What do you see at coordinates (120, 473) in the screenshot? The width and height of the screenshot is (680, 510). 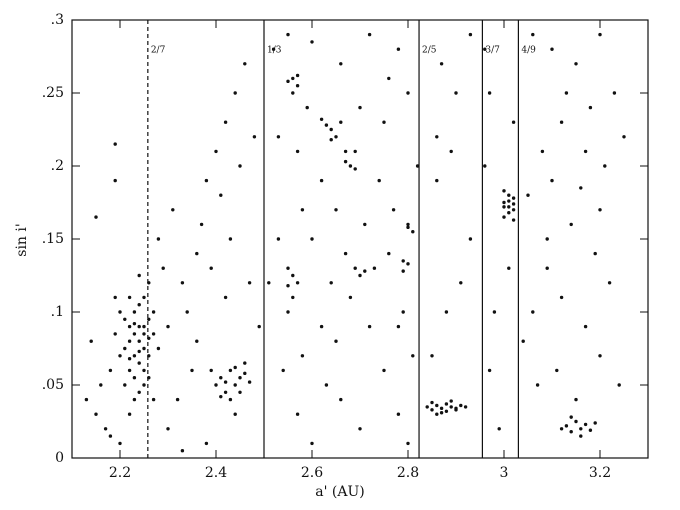 I see `x-tick-label: 2.2` at bounding box center [120, 473].